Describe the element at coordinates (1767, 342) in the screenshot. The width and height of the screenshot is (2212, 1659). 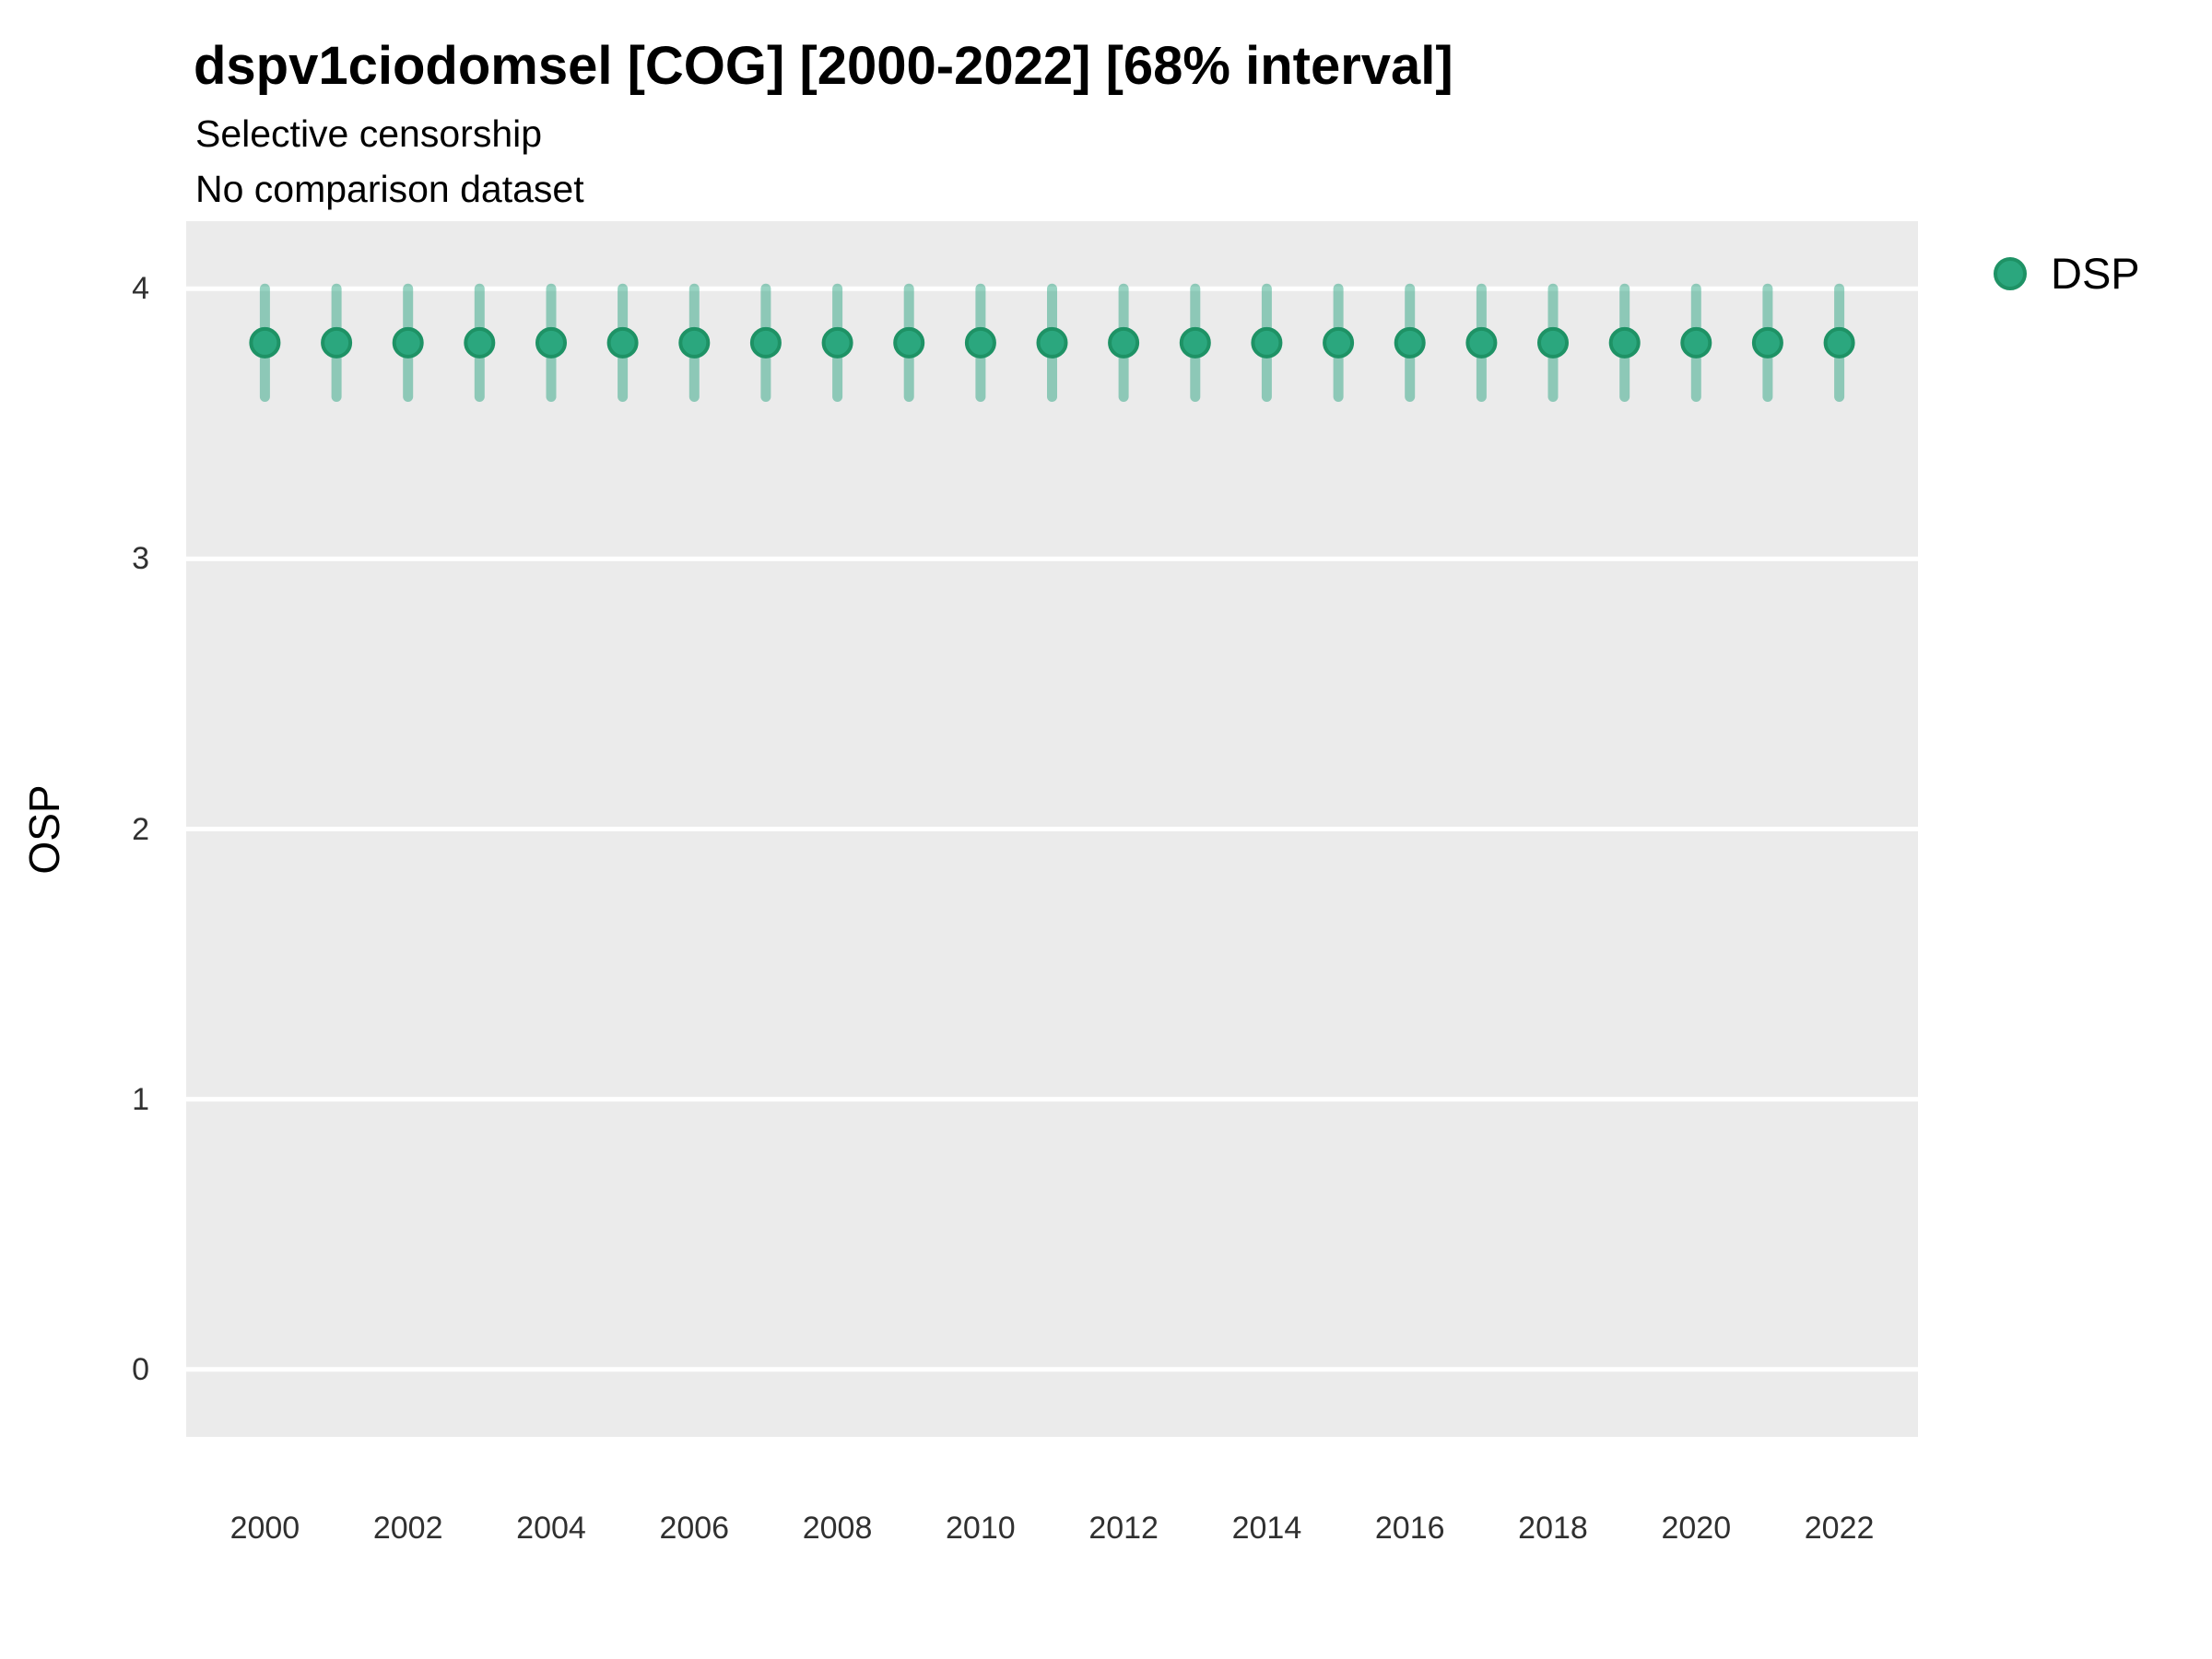
I see `point-2021` at that location.